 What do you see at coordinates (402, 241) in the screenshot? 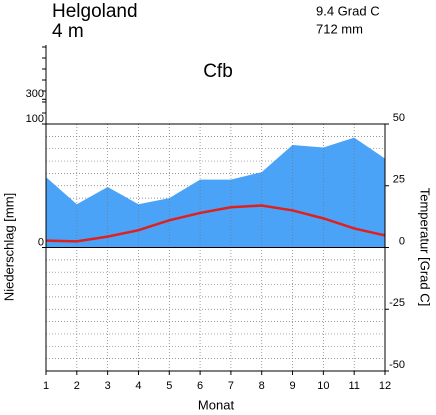
I see `y2-tick-label: 0` at bounding box center [402, 241].